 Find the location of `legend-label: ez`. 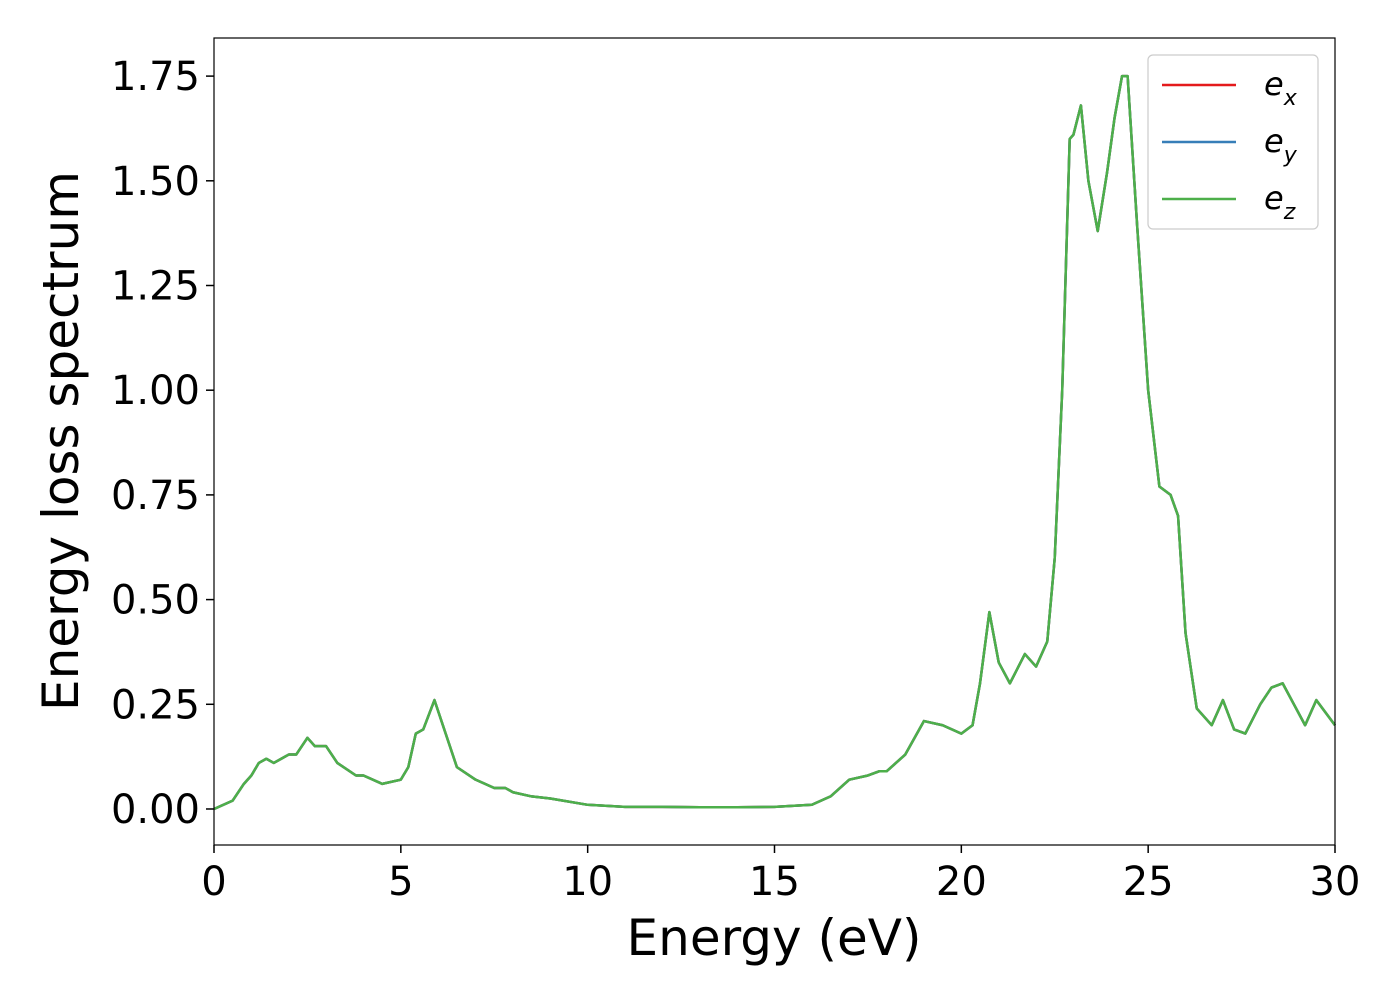

legend-label: ez is located at coordinates (1280, 202).